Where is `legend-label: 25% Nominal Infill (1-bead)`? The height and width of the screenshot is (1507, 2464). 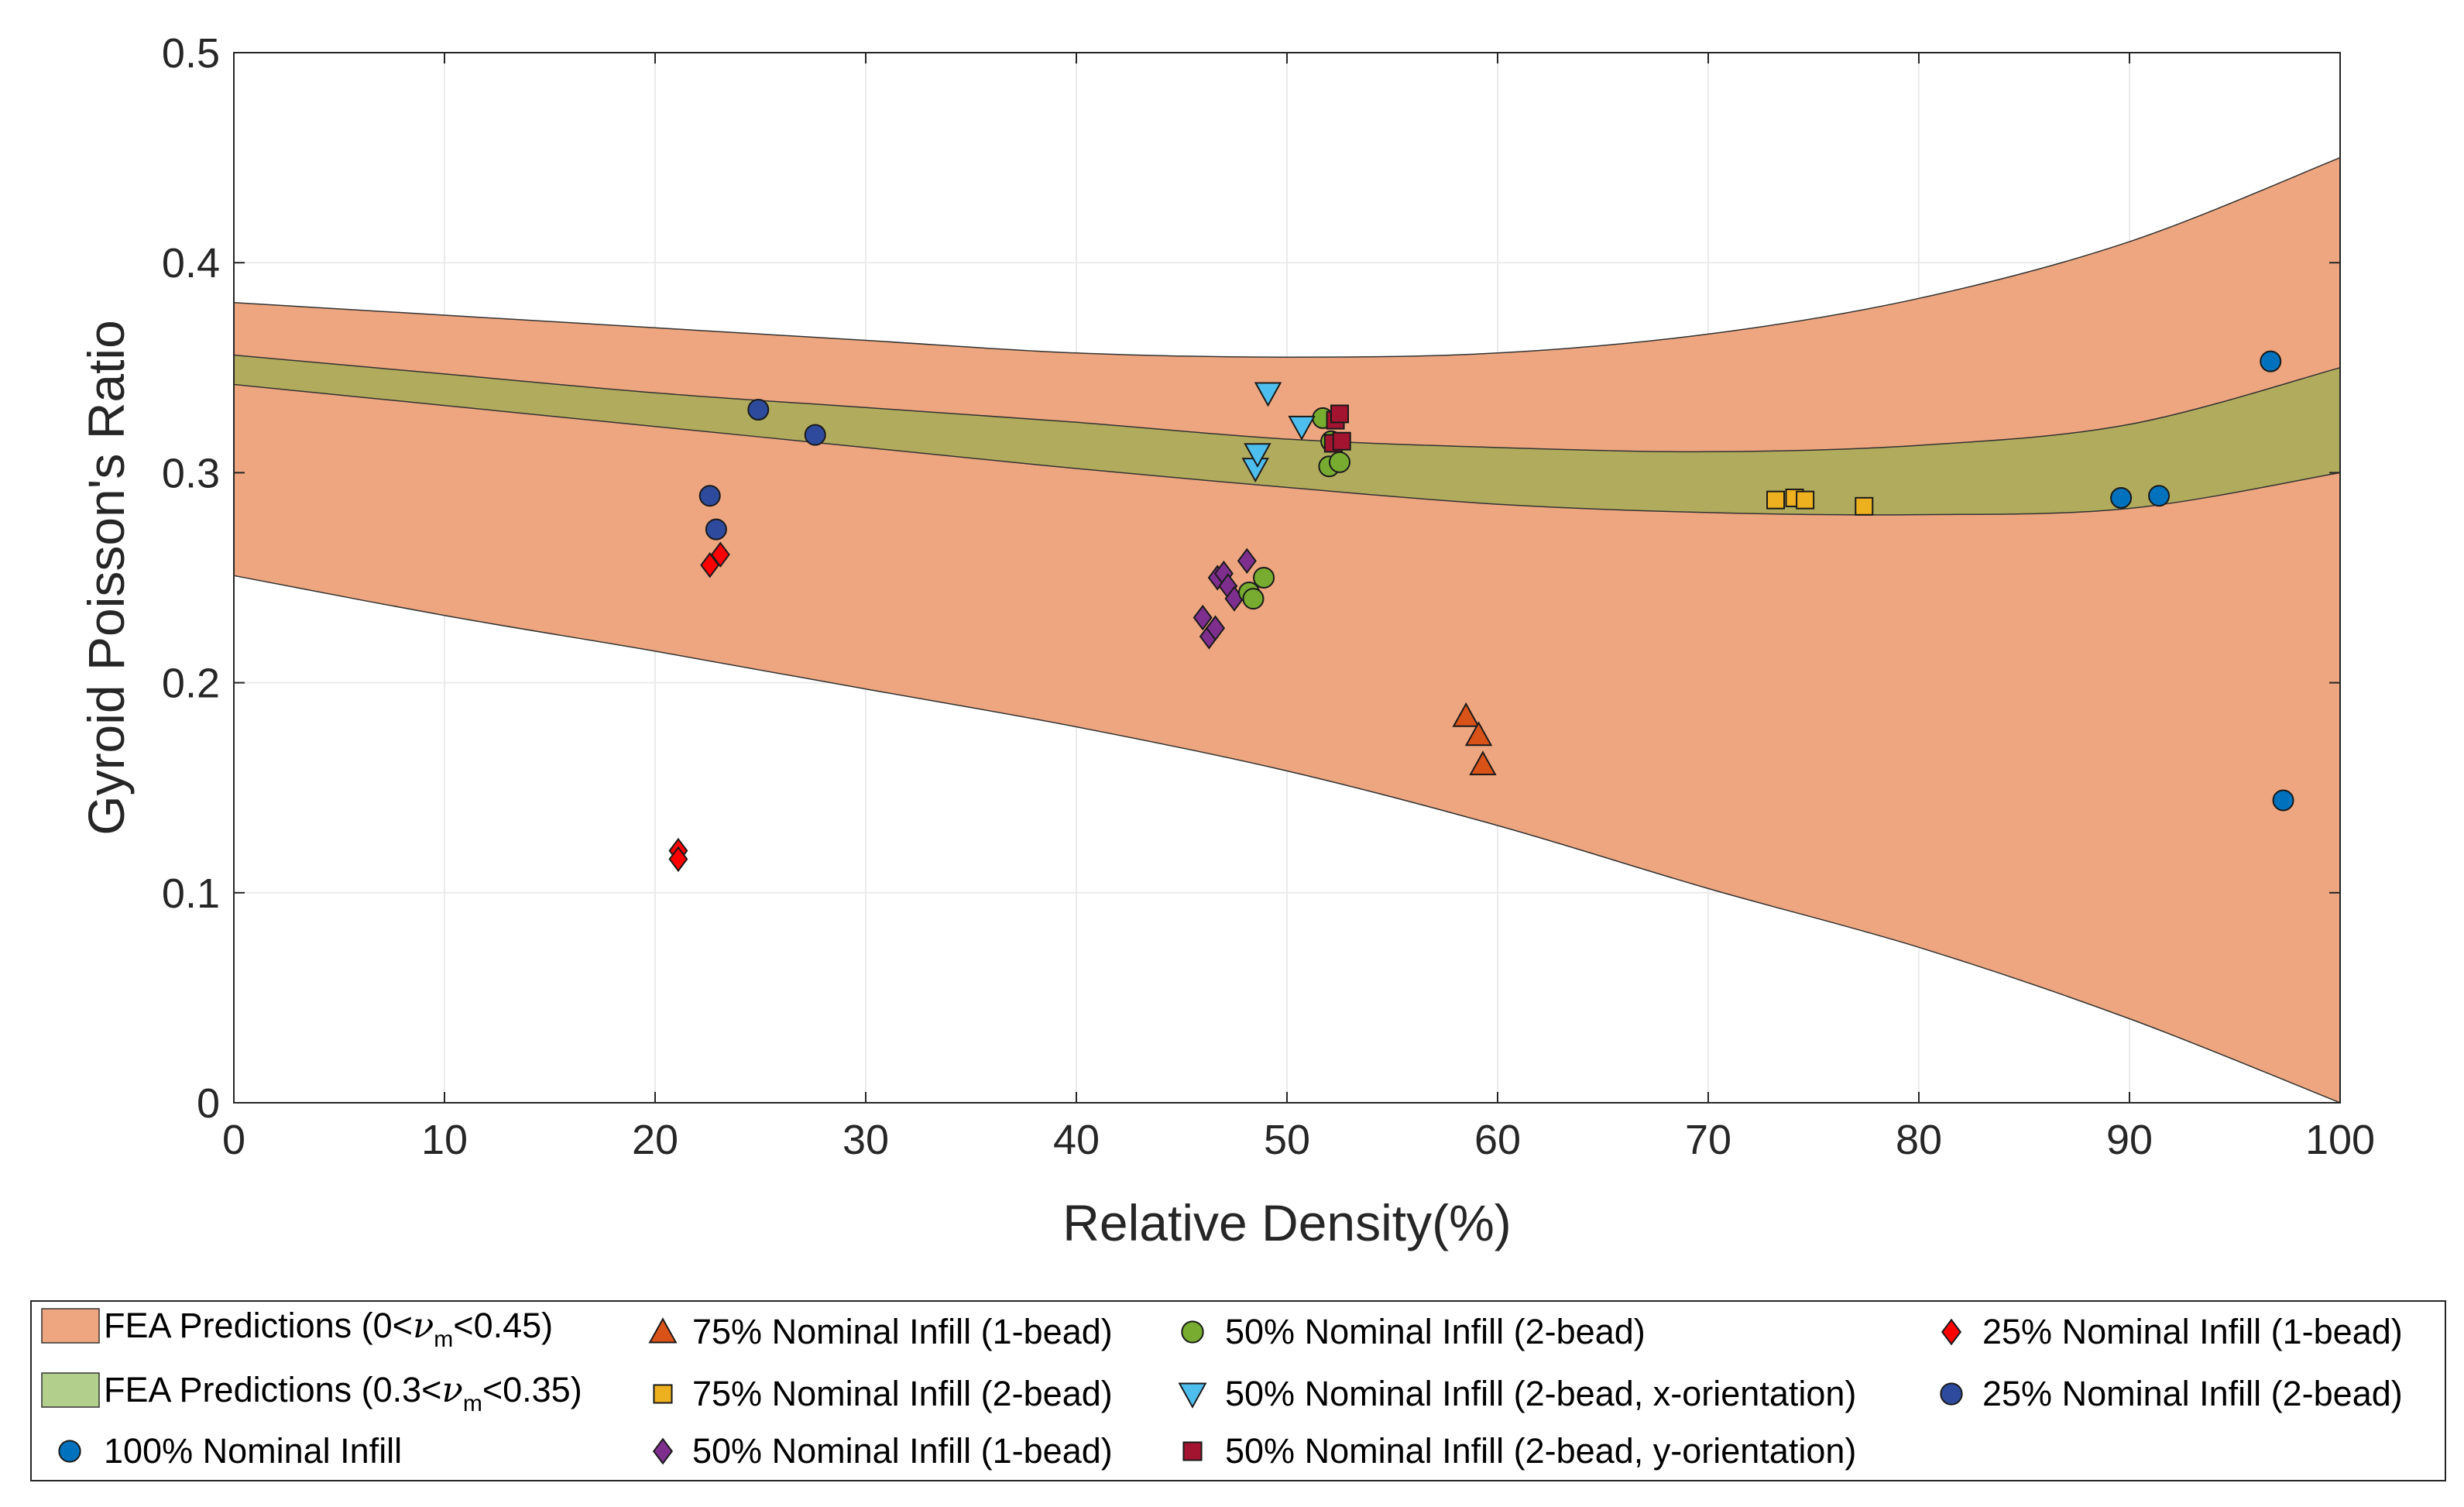 legend-label: 25% Nominal Infill (1-bead) is located at coordinates (2192, 1332).